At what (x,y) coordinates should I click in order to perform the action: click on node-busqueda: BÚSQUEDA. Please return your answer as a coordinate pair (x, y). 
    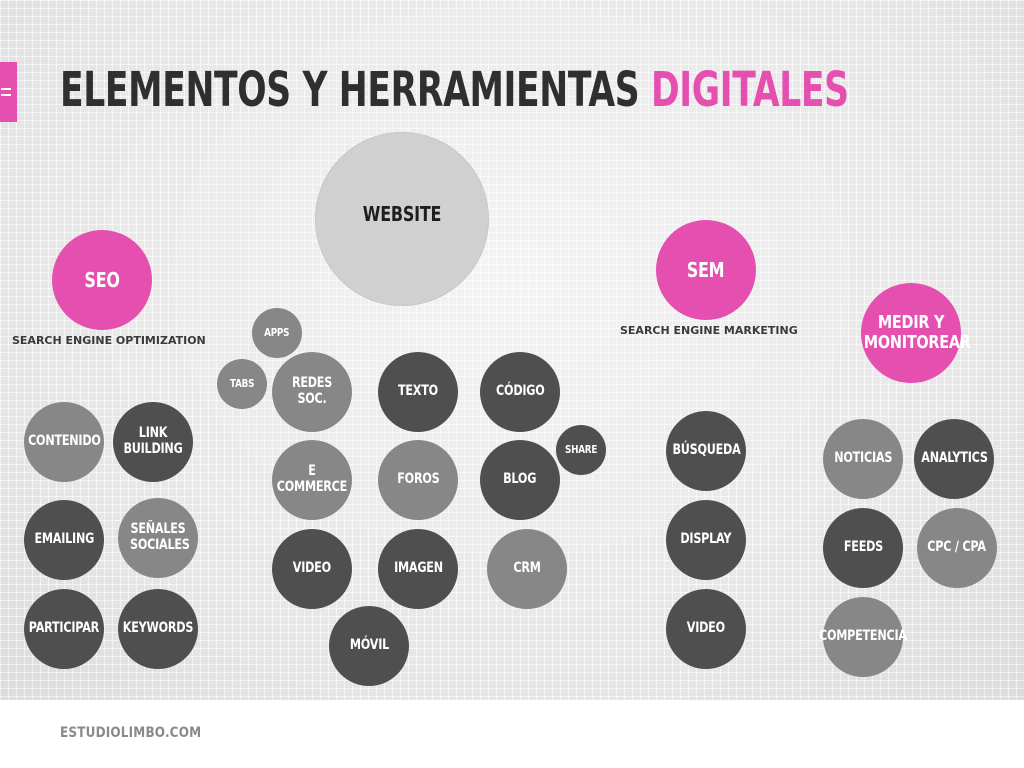
    Looking at the image, I should click on (706, 451).